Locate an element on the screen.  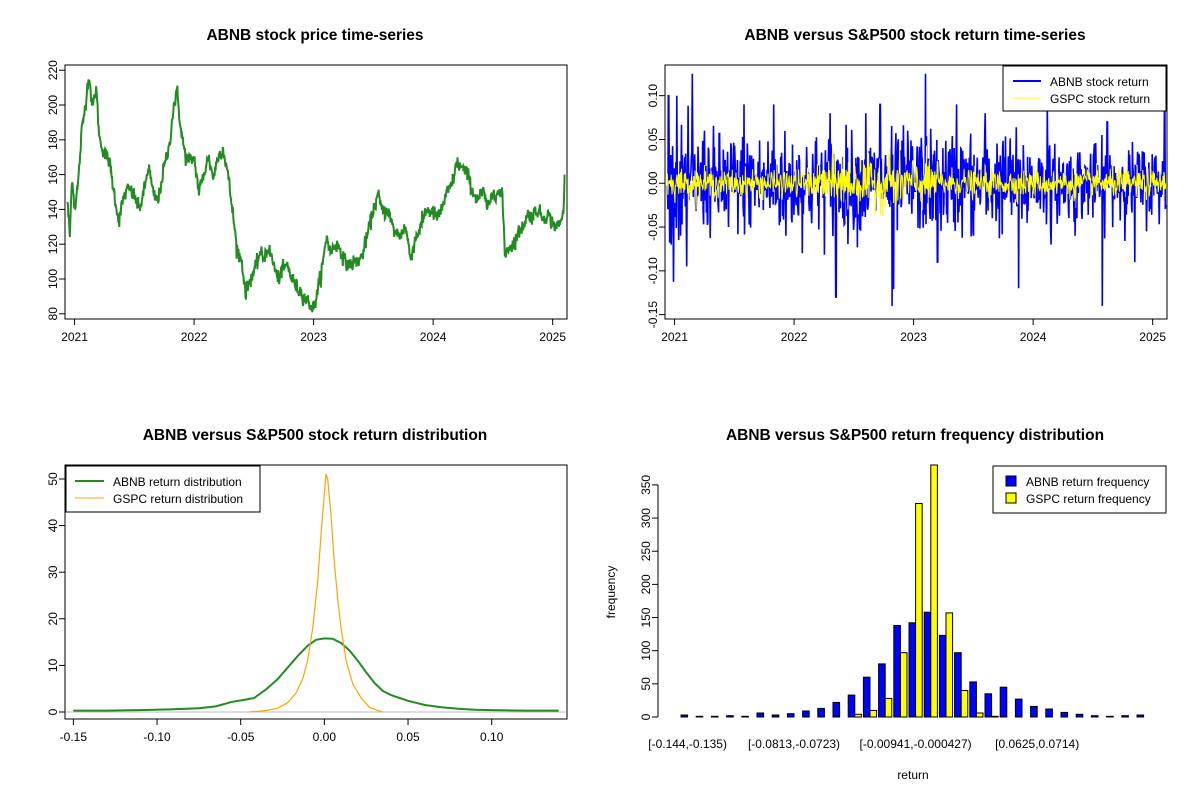
price-y-axis: 80 100 120 140 160 180 200 220 is located at coordinates (56, 190).